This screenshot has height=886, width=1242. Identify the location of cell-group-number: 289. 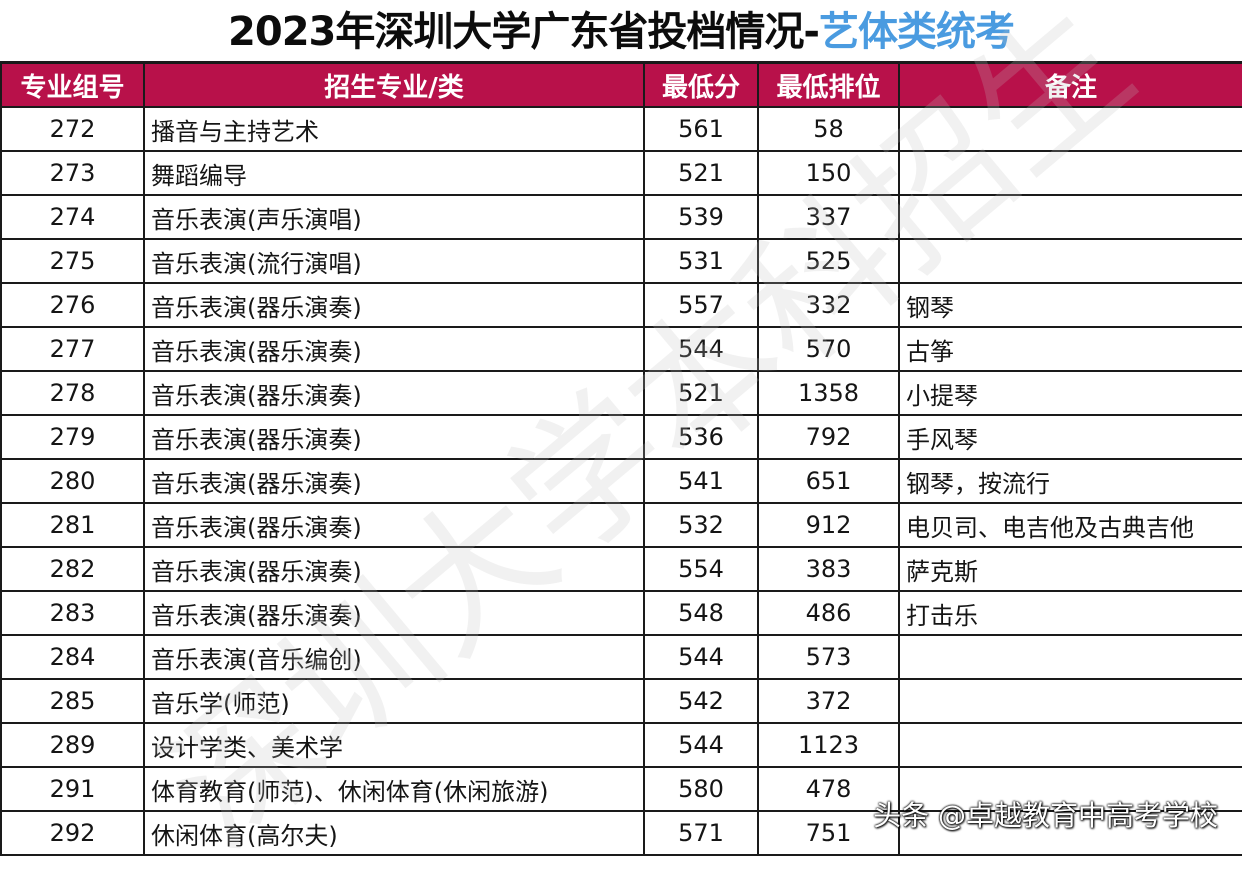
(72, 745).